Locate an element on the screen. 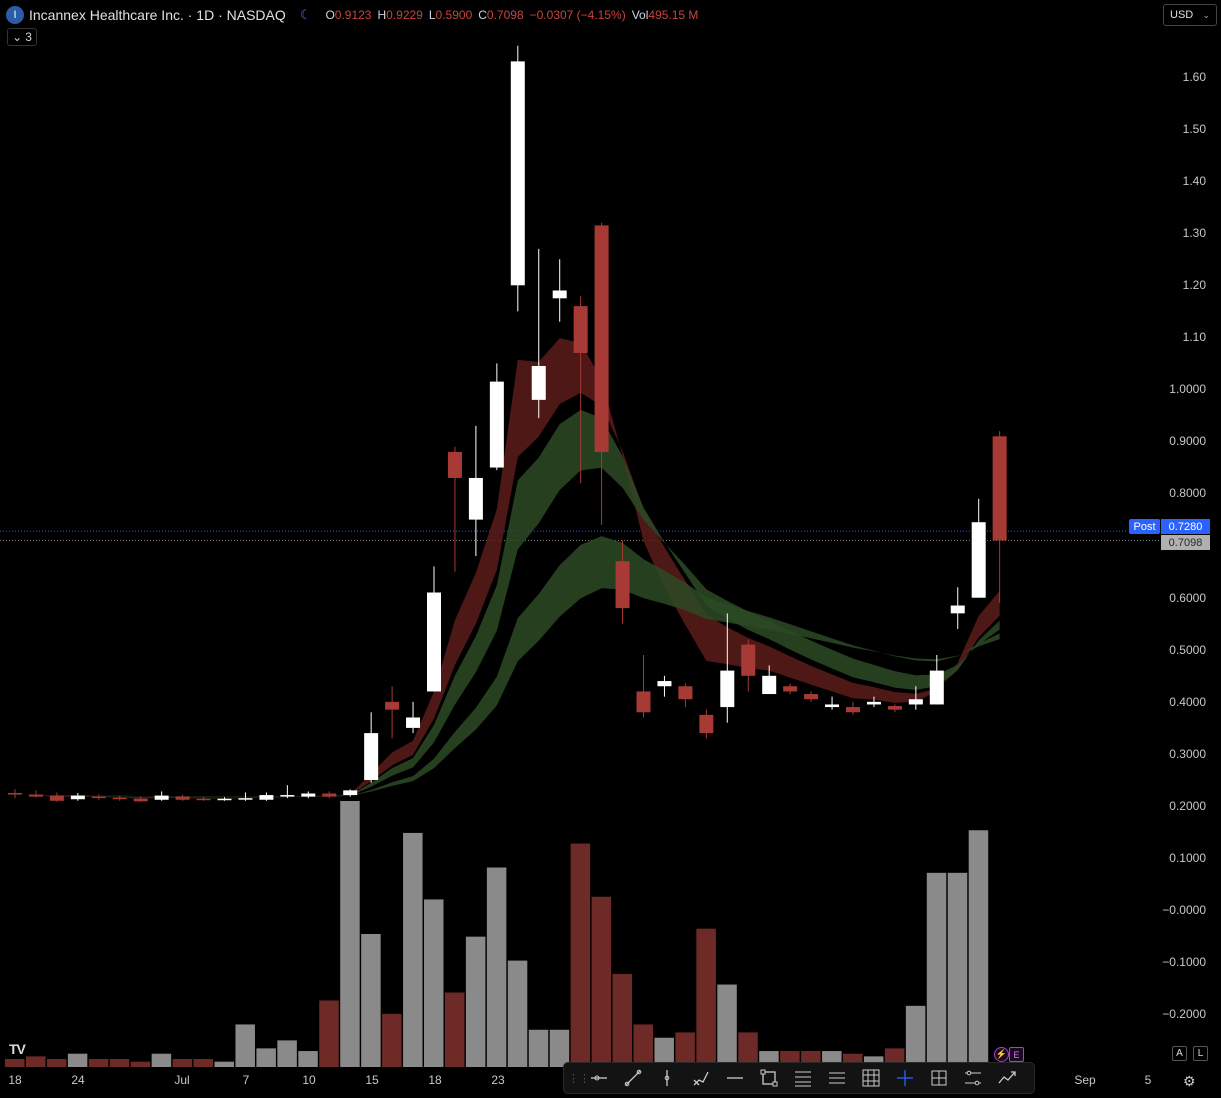 This screenshot has height=1098, width=1221. long-position-icon is located at coordinates (973, 1078).